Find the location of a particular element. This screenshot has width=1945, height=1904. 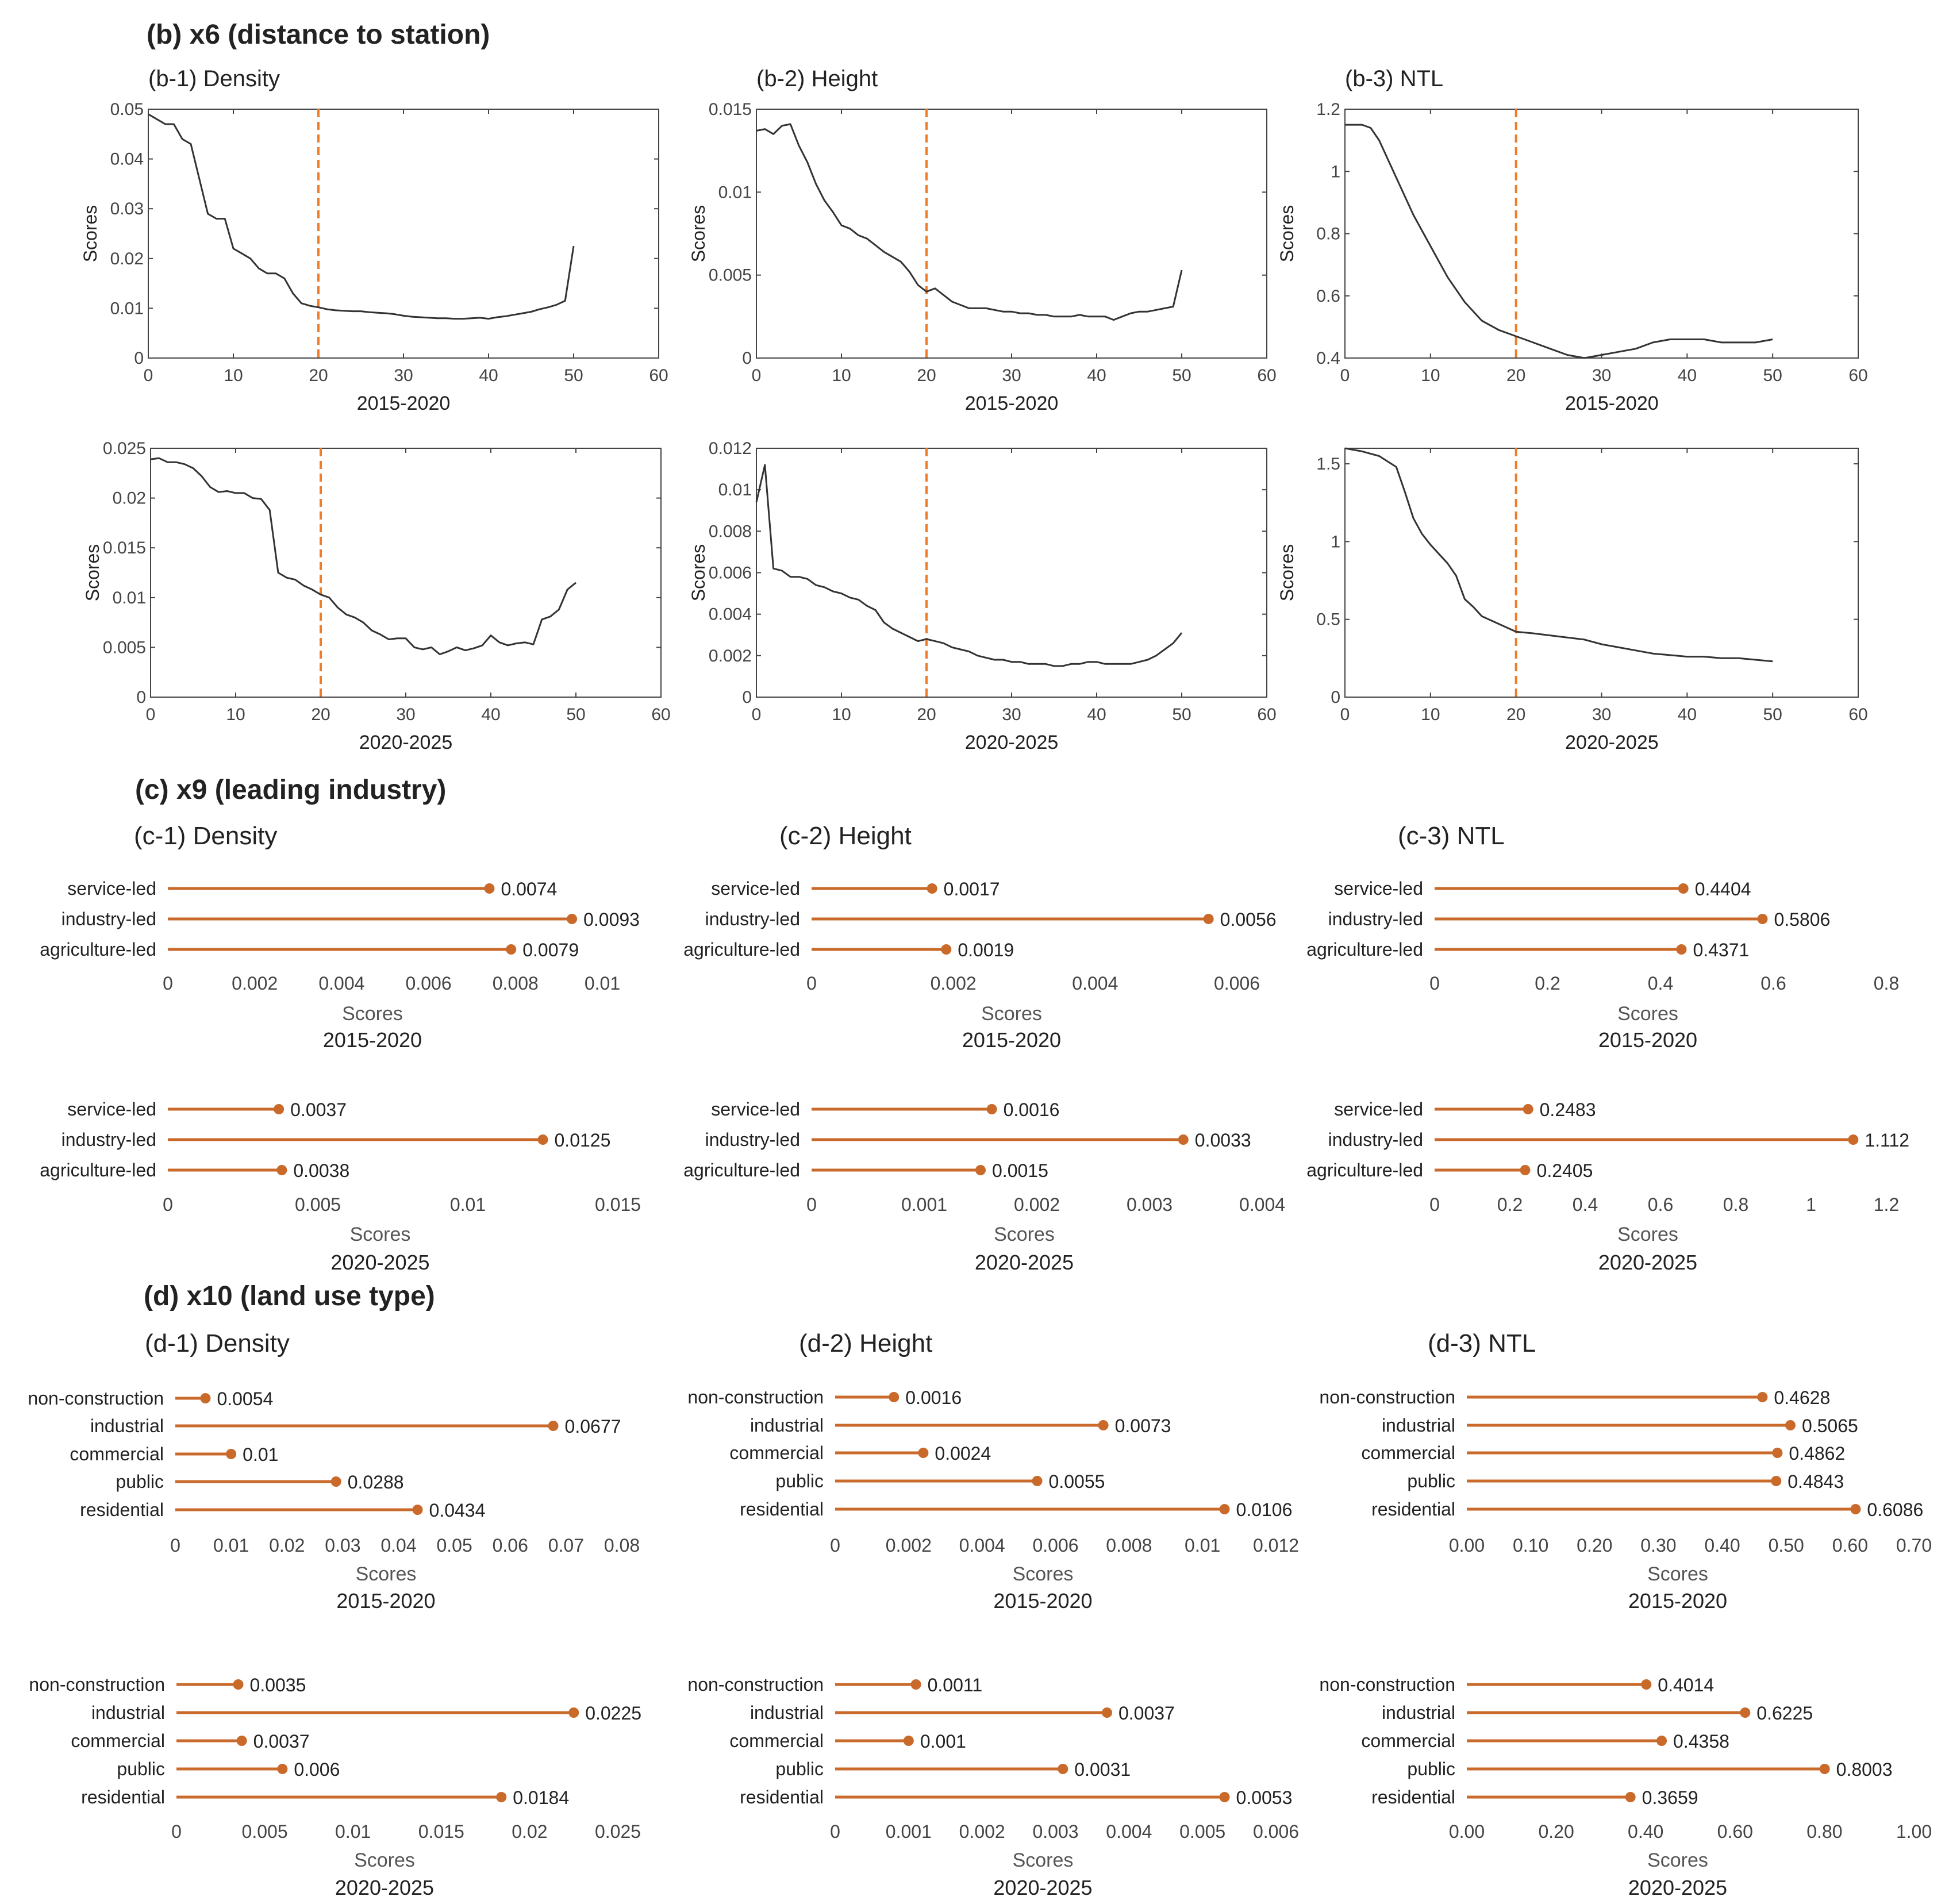

x-tick-label: 0.2 is located at coordinates (1547, 984).